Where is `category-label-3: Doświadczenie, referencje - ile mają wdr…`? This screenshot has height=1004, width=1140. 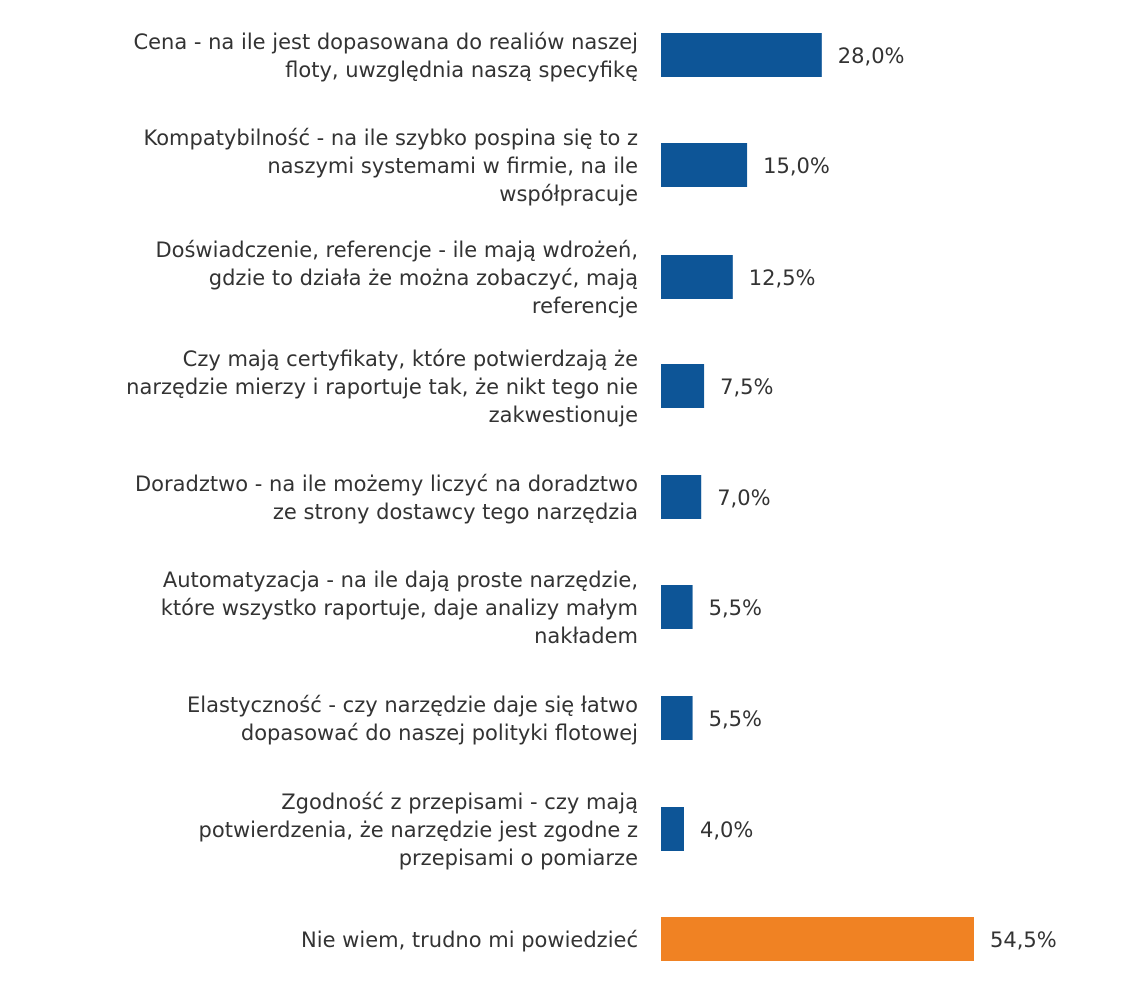 category-label-3: Doświadczenie, referencje - ile mają wdr… is located at coordinates (396, 278).